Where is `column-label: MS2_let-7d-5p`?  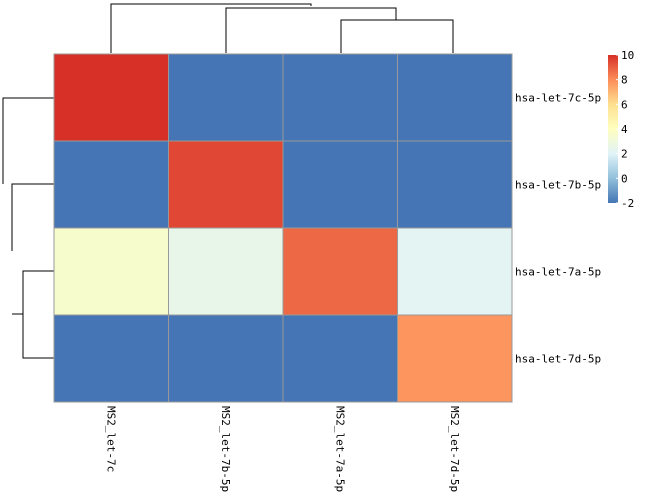
column-label: MS2_let-7d-5p is located at coordinates (454, 449).